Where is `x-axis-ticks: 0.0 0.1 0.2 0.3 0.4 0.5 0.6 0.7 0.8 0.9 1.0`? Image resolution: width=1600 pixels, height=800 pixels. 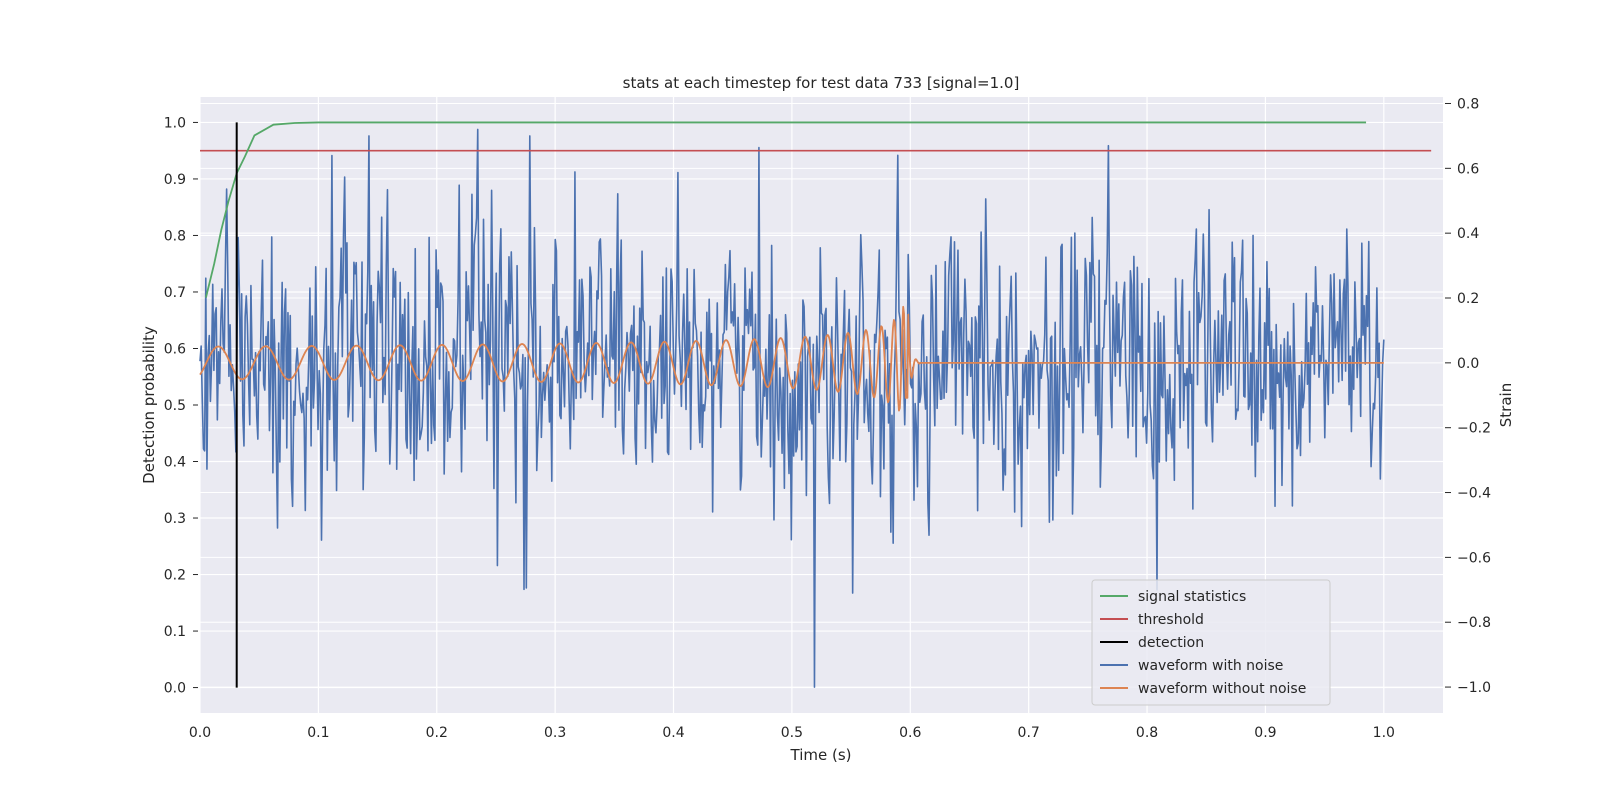
x-axis-ticks: 0.0 0.1 0.2 0.3 0.4 0.5 0.6 0.7 0.8 0.9 1.0 is located at coordinates (792, 733).